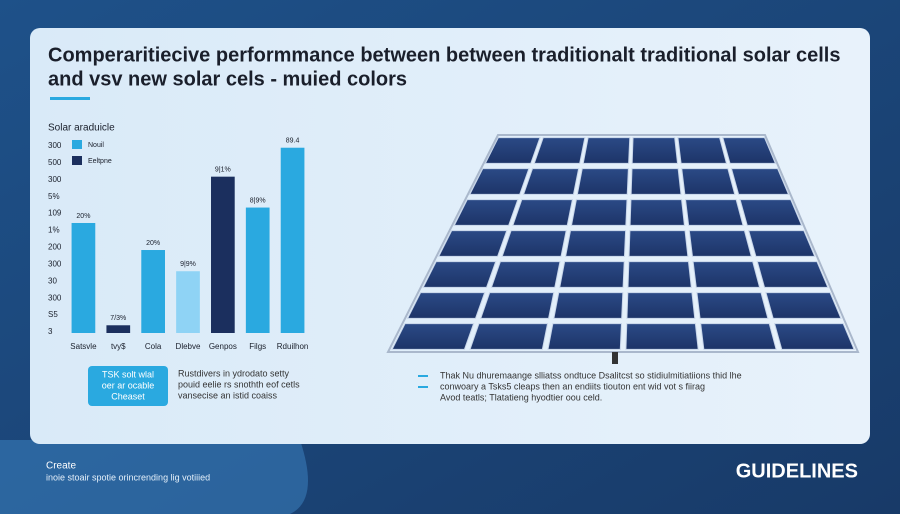  I want to click on panel-stand, so click(615, 358).